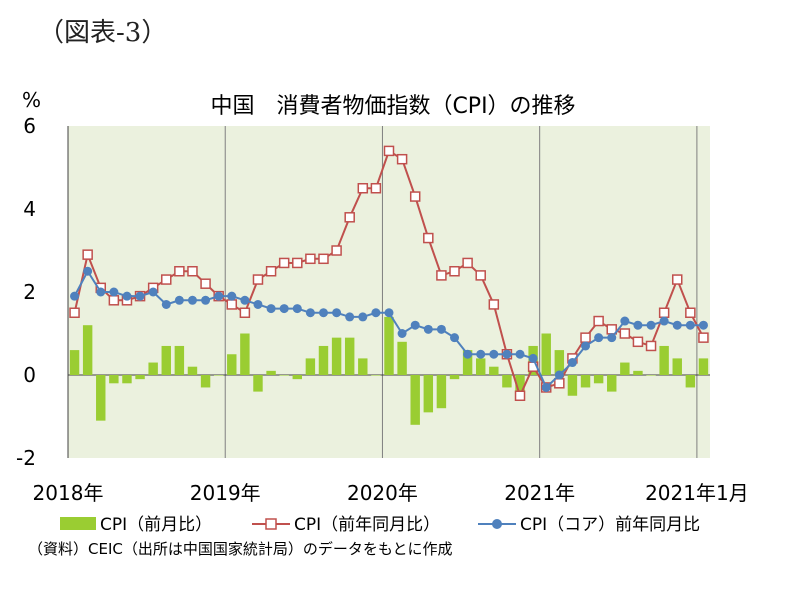 This screenshot has height=591, width=786. What do you see at coordinates (103, 33) in the screenshot?
I see `figure-label: （図表-3）` at bounding box center [103, 33].